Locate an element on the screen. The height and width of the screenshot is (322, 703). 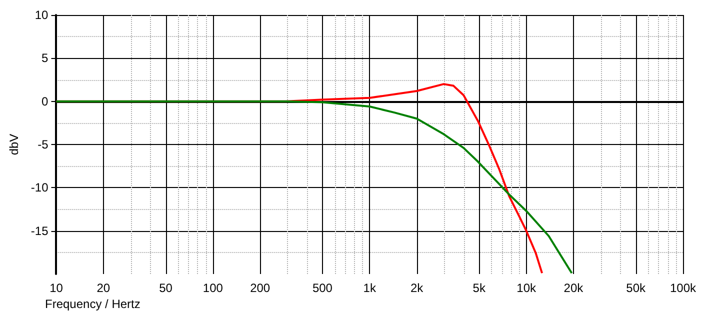
y-tick-label: -10 is located at coordinates (39, 187).